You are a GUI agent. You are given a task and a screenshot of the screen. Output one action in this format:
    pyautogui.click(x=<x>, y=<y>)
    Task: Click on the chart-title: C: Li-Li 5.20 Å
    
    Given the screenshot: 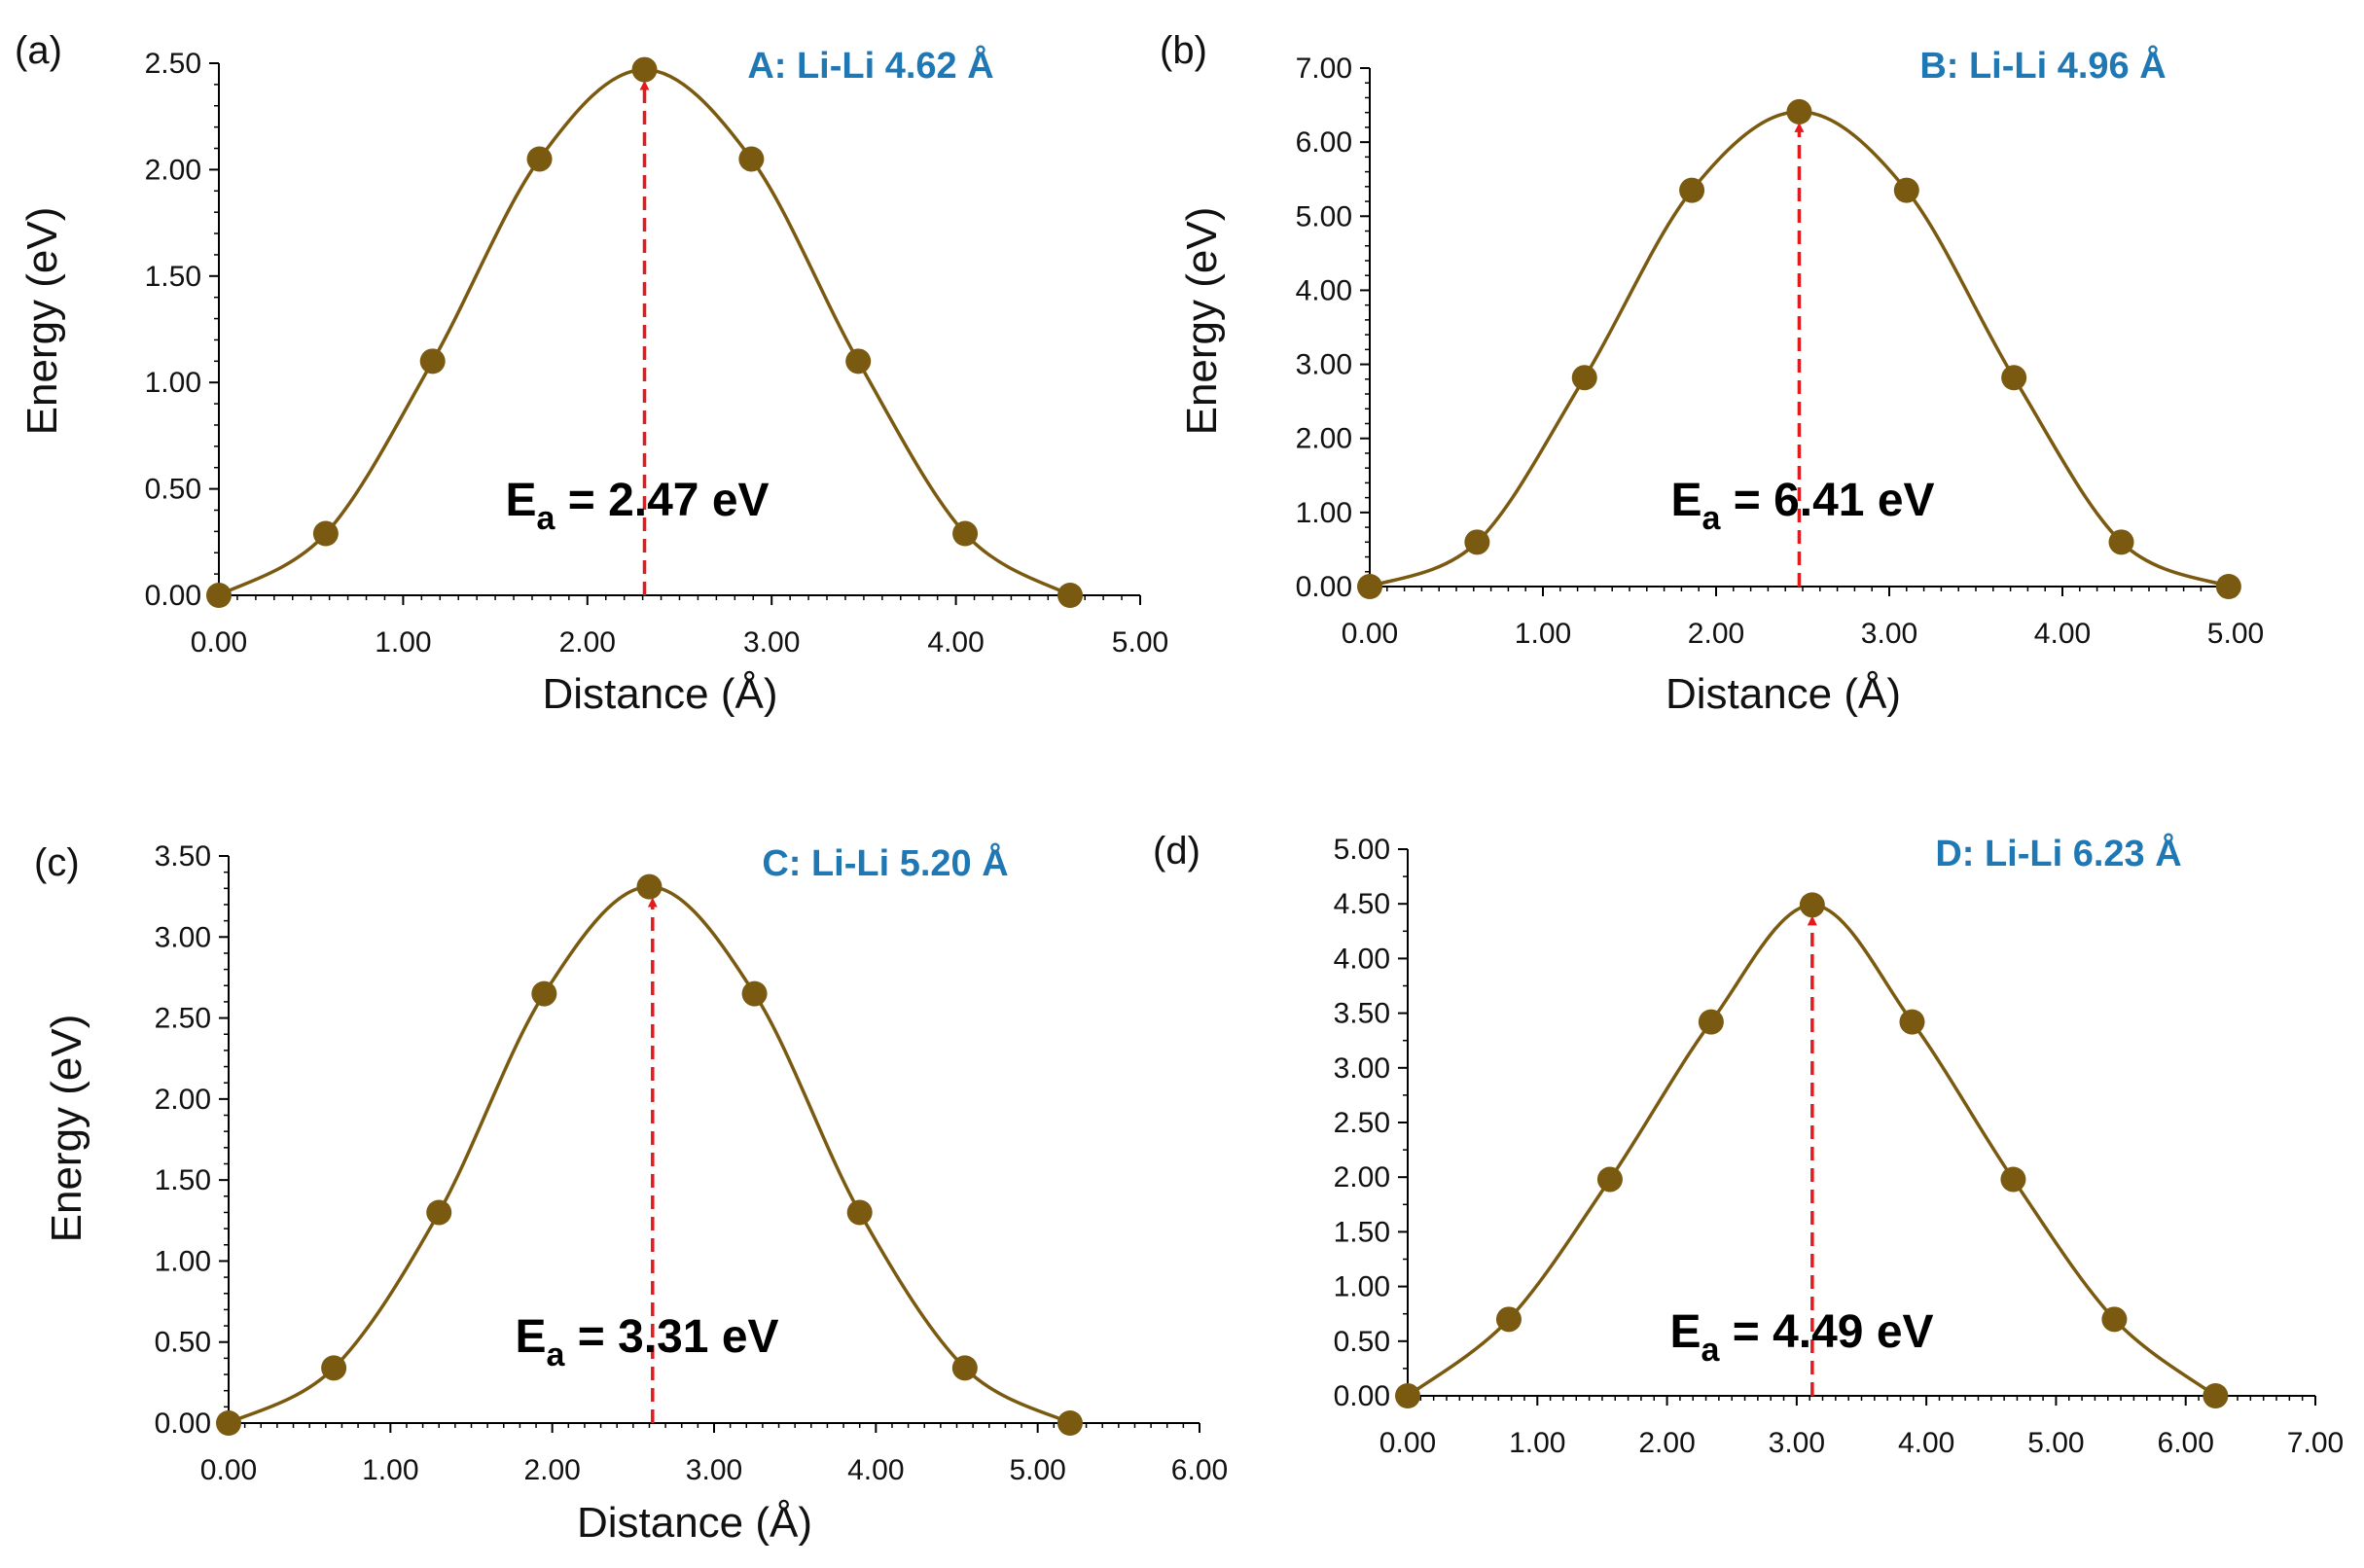 What is the action you would take?
    pyautogui.click(x=885, y=862)
    